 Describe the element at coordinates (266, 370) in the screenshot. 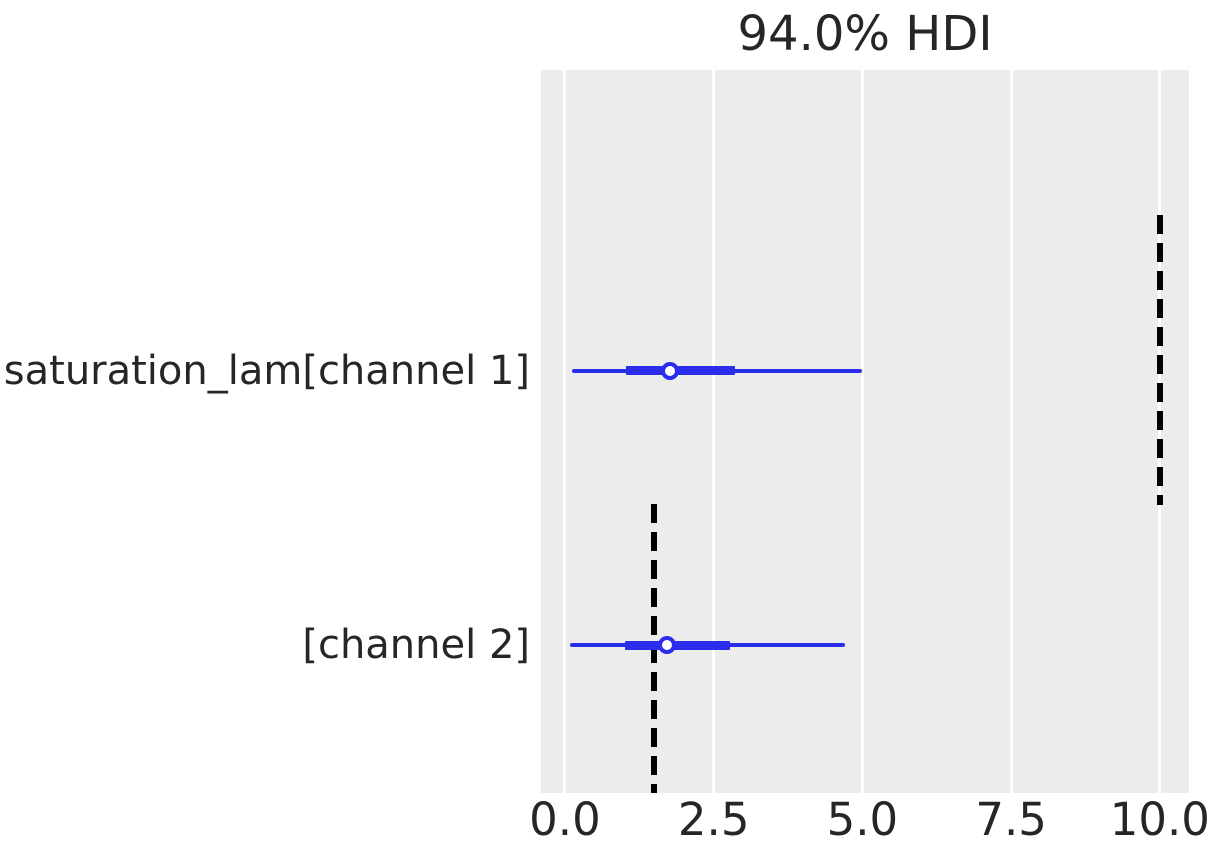

I see `y-axis-row-label: saturation_lam[channel 1]` at that location.